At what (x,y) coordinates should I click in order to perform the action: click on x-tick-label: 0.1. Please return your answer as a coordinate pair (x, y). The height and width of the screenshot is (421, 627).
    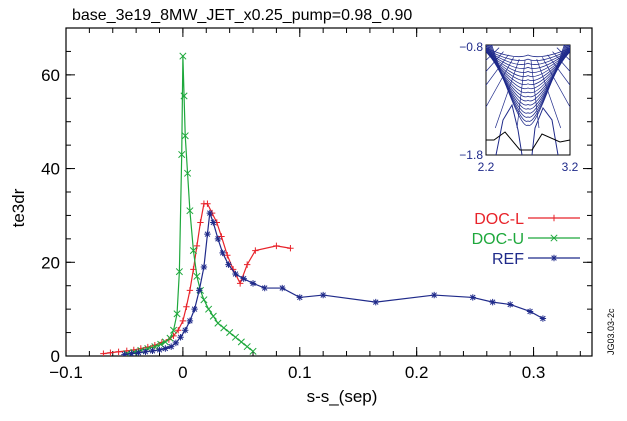
    Looking at the image, I should click on (300, 372).